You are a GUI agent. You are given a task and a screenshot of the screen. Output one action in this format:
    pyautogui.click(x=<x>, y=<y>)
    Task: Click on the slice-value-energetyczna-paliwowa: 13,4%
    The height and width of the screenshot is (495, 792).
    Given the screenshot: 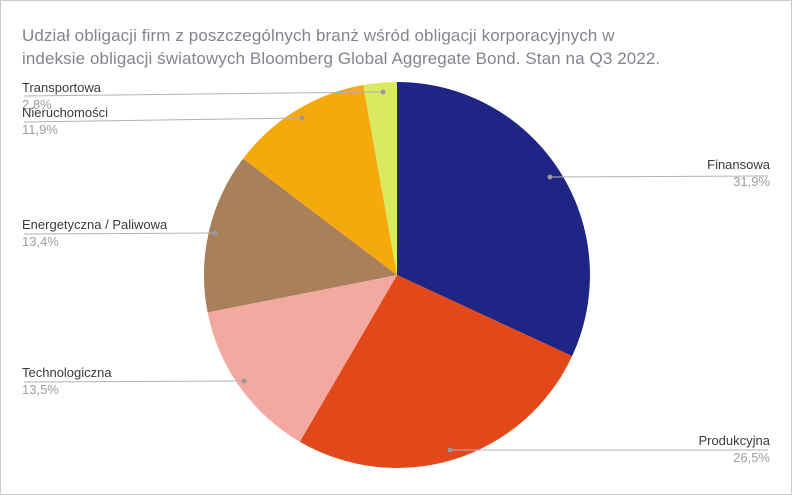 What is the action you would take?
    pyautogui.click(x=40, y=241)
    